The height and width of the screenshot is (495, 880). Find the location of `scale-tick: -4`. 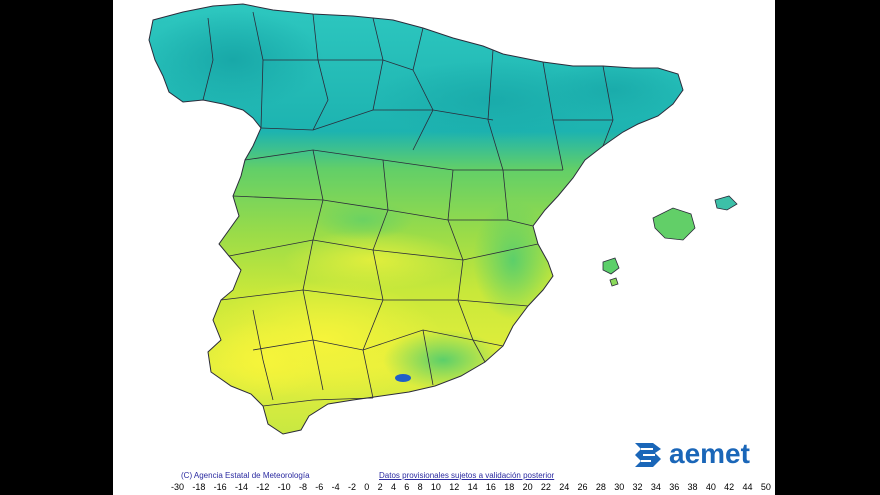

scale-tick: -4 is located at coordinates (335, 487).